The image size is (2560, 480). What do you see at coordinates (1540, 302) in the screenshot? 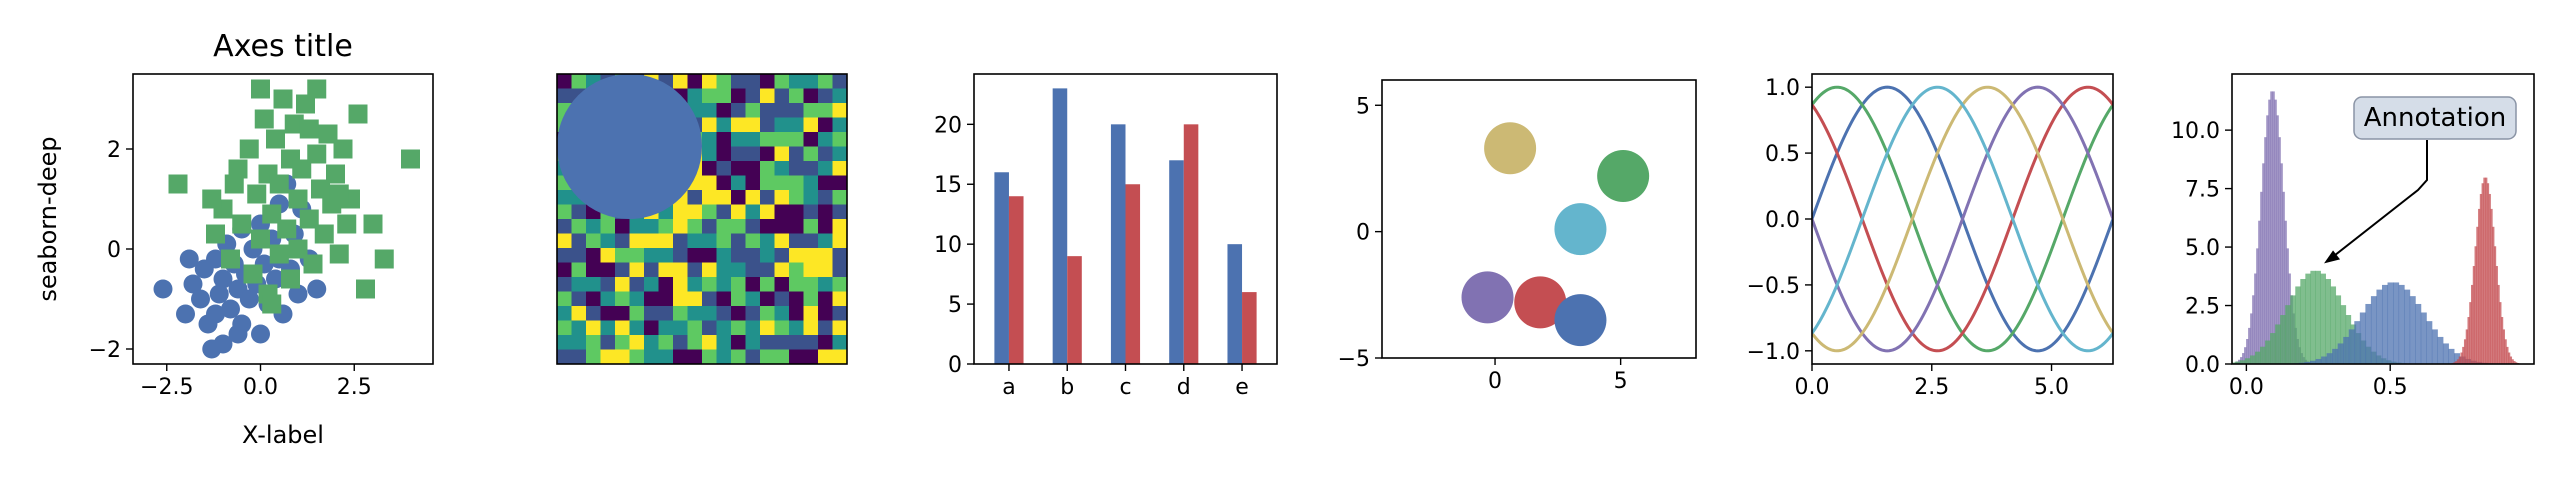
I see `circle-marker` at bounding box center [1540, 302].